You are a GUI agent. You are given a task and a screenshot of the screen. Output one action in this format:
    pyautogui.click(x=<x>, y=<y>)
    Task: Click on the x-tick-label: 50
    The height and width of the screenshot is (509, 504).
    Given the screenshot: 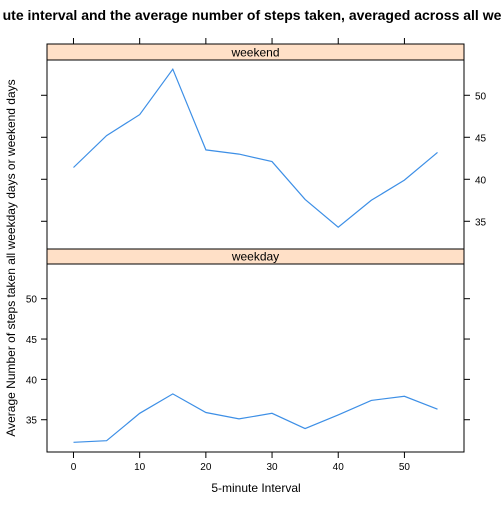 What is the action you would take?
    pyautogui.click(x=405, y=467)
    